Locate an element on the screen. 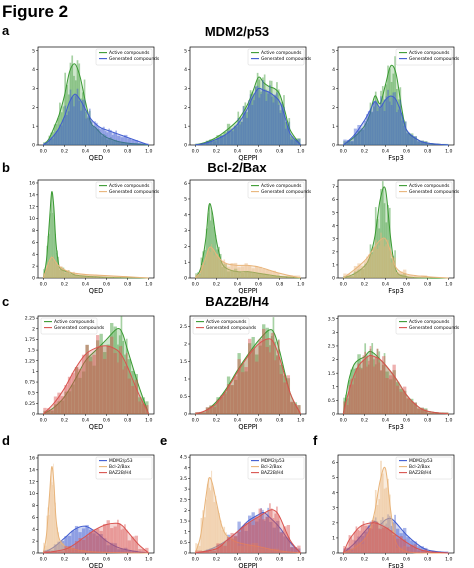 This screenshot has width=474, height=568. row-a-letter: a is located at coordinates (6, 30).